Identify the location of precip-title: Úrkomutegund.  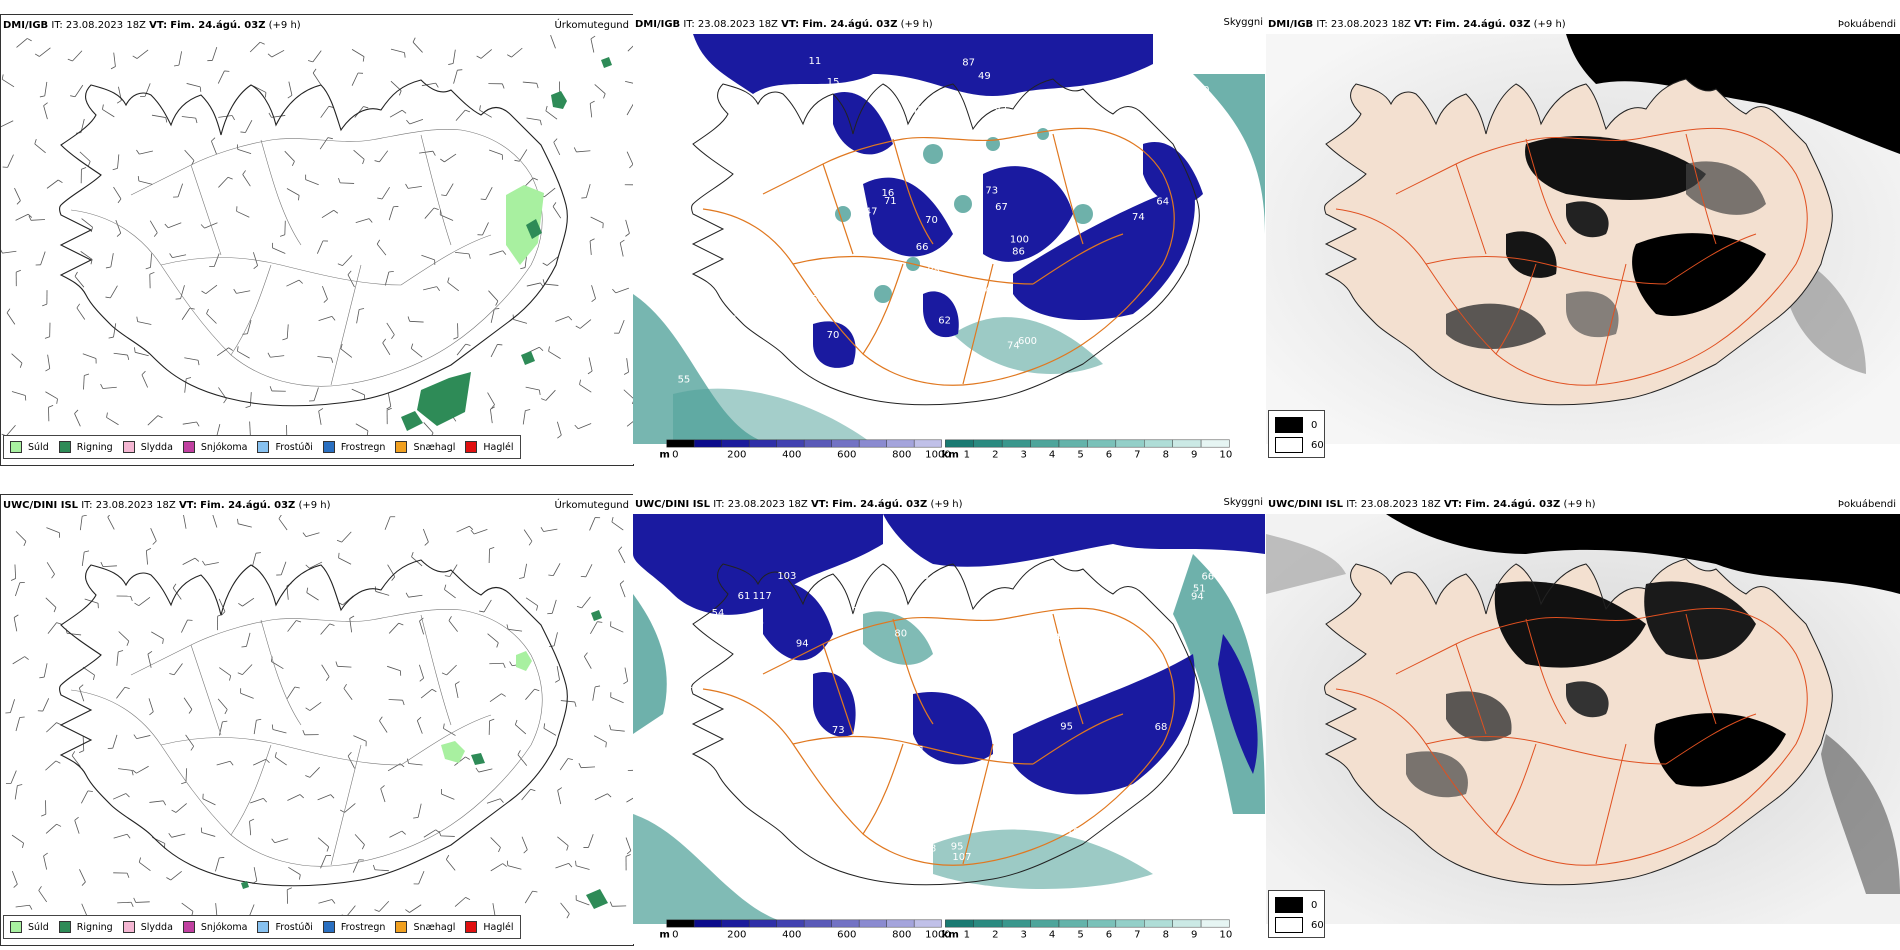
(591, 505).